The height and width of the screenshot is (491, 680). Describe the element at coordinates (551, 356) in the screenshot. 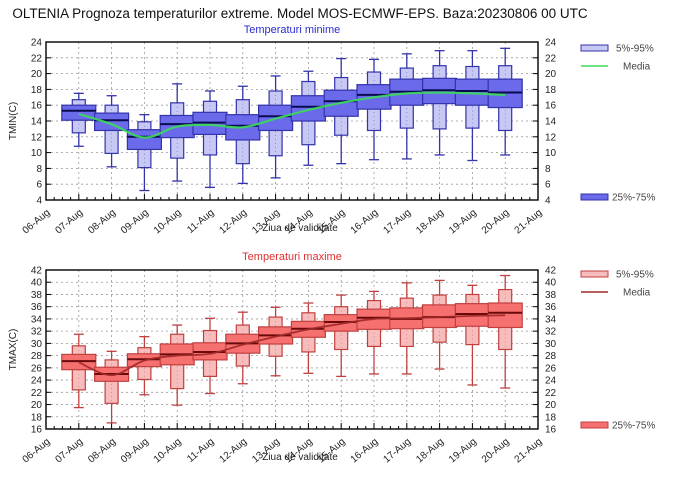

I see `y-tick-label-right: 28` at that location.